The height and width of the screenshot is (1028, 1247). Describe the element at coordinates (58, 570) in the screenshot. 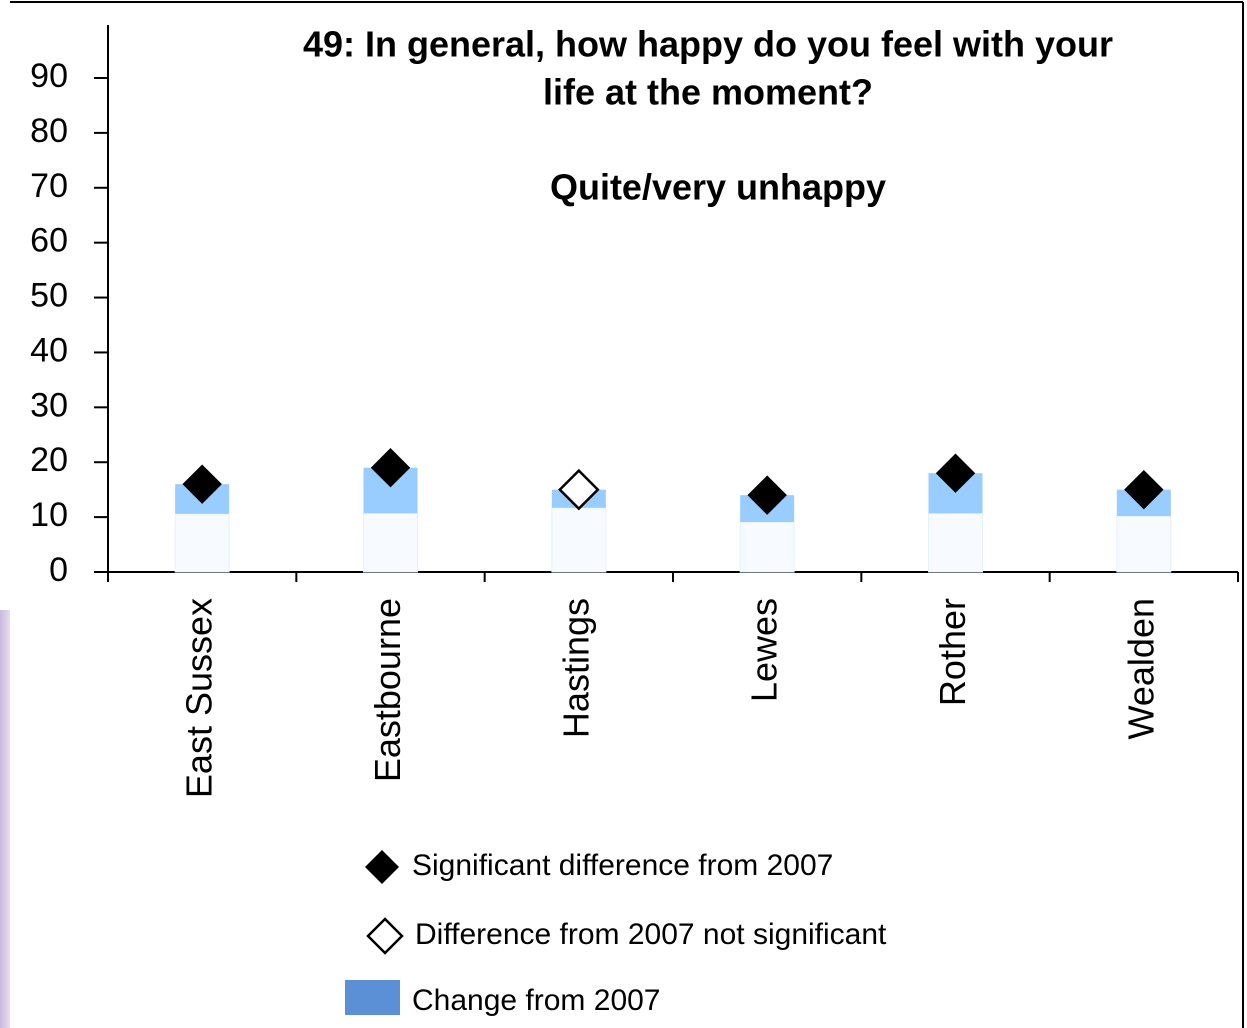

I see `y-tick-label: 0` at that location.